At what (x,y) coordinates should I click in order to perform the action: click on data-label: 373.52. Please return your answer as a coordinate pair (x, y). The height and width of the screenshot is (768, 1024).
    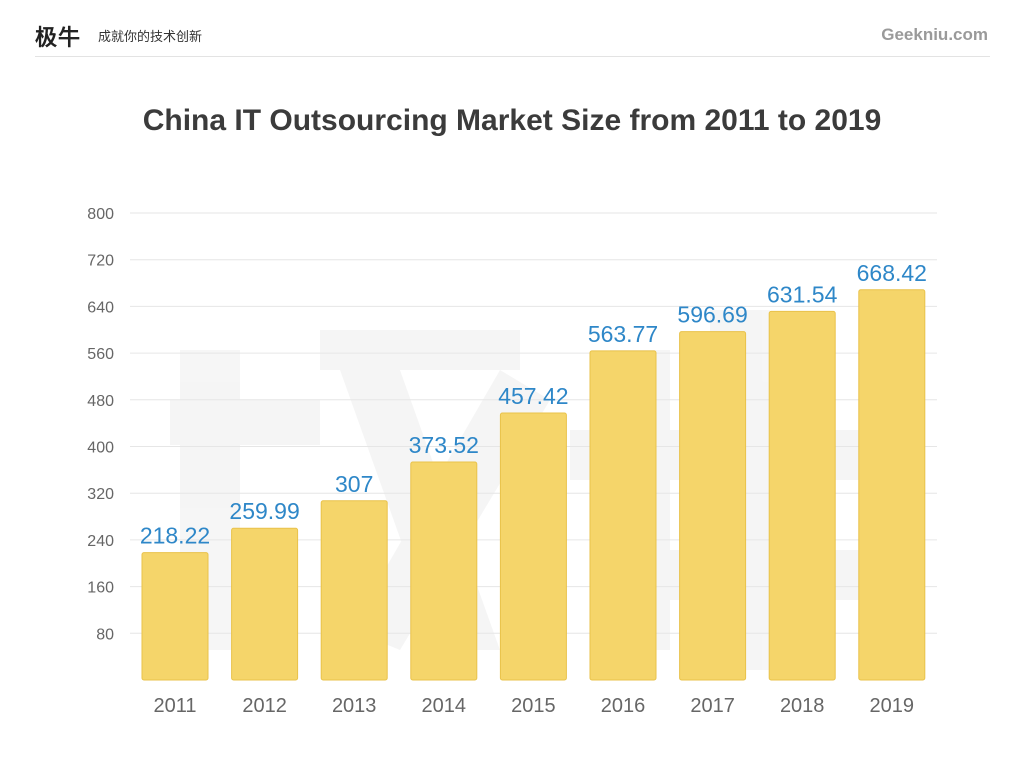
    Looking at the image, I should click on (444, 445).